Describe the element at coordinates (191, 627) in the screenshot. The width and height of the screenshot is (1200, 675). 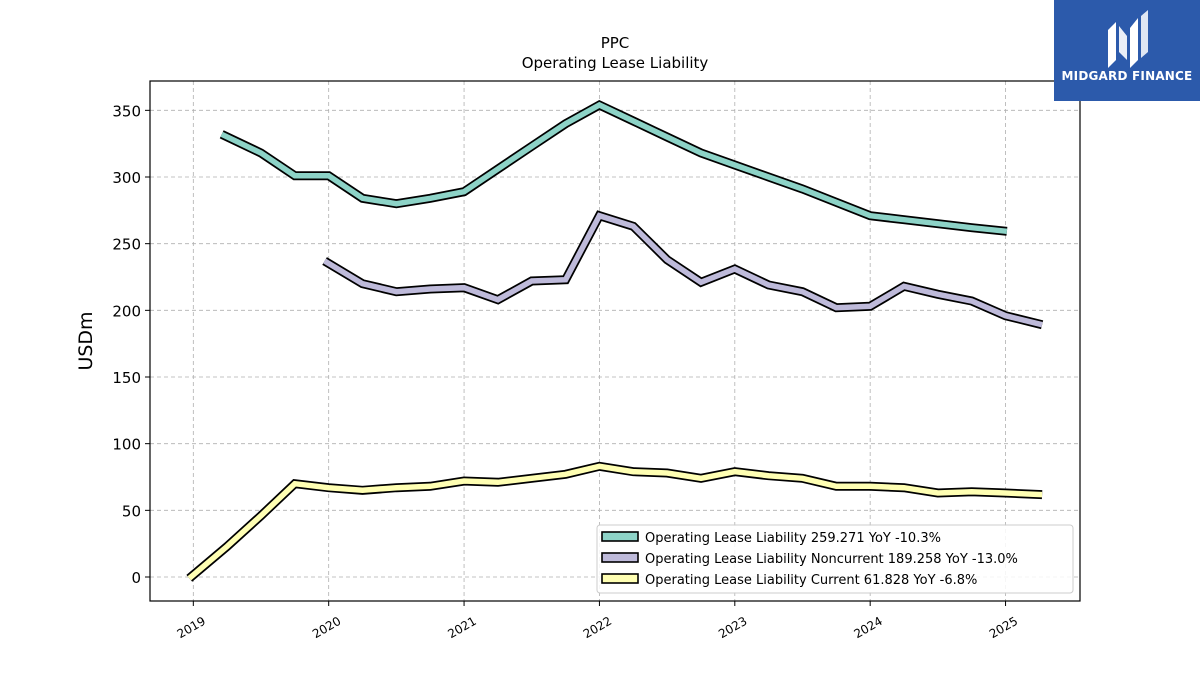
I see `x-tick-label: 2019` at that location.